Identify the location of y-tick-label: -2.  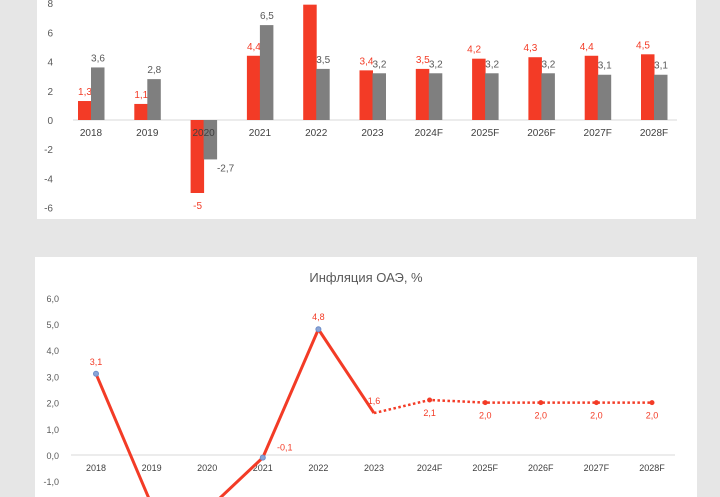
(48, 150).